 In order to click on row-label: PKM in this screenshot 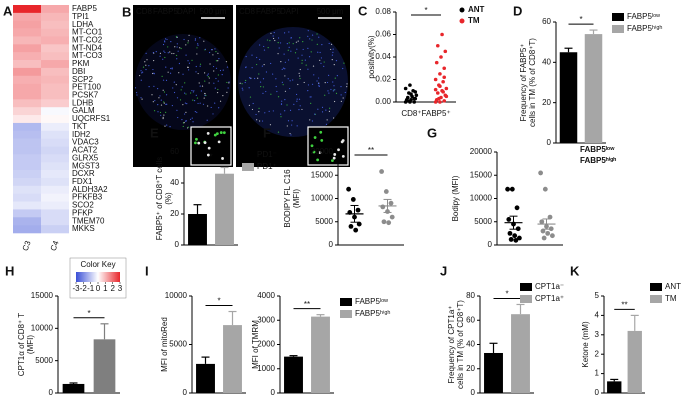, I will do `click(81, 63)`.